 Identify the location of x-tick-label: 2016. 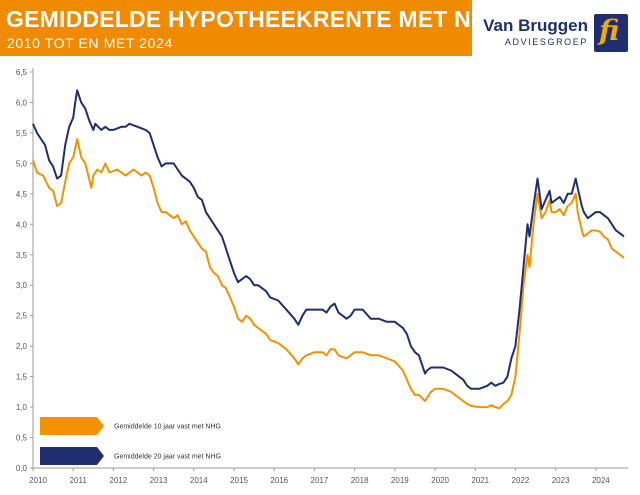
(279, 480).